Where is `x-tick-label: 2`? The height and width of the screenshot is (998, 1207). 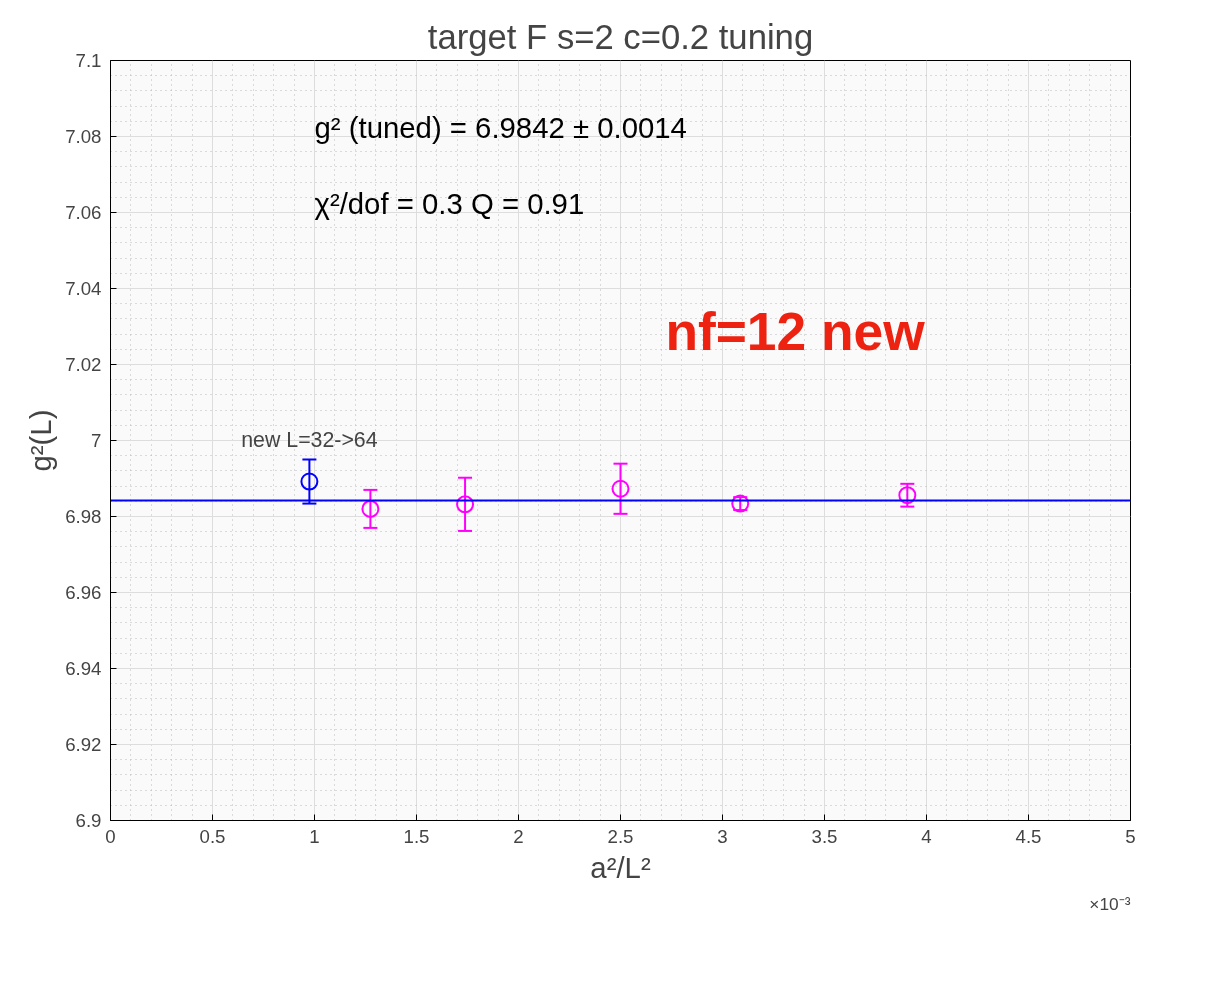 x-tick-label: 2 is located at coordinates (518, 836).